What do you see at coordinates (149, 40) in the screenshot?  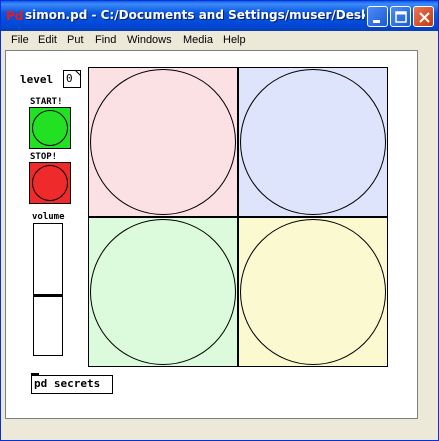 I see `menu-windows: Windows` at bounding box center [149, 40].